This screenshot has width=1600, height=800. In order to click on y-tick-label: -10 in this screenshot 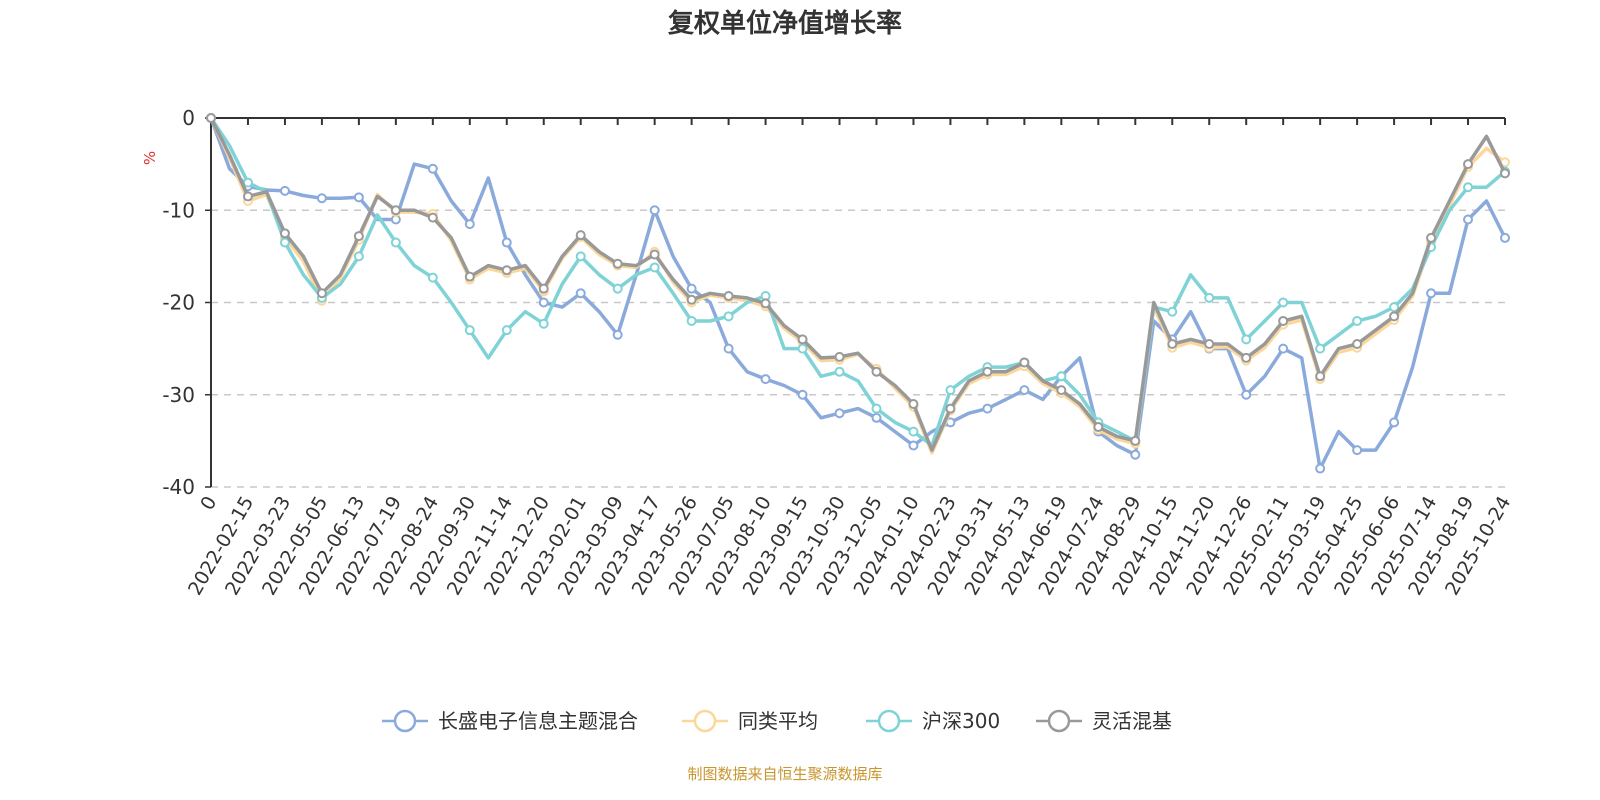, I will do `click(178, 210)`.